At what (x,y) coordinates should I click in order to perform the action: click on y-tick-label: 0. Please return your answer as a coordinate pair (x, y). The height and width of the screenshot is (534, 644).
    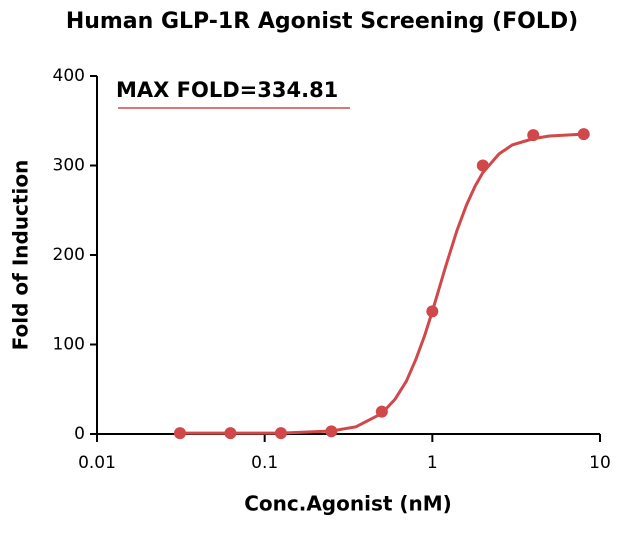
    Looking at the image, I should click on (79, 434).